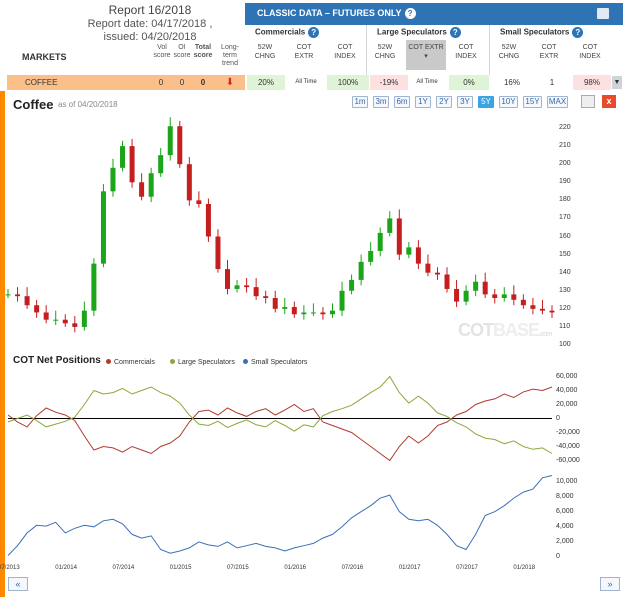 The height and width of the screenshot is (597, 625). Describe the element at coordinates (444, 102) in the screenshot. I see `range-2y-button: 2Y` at that location.